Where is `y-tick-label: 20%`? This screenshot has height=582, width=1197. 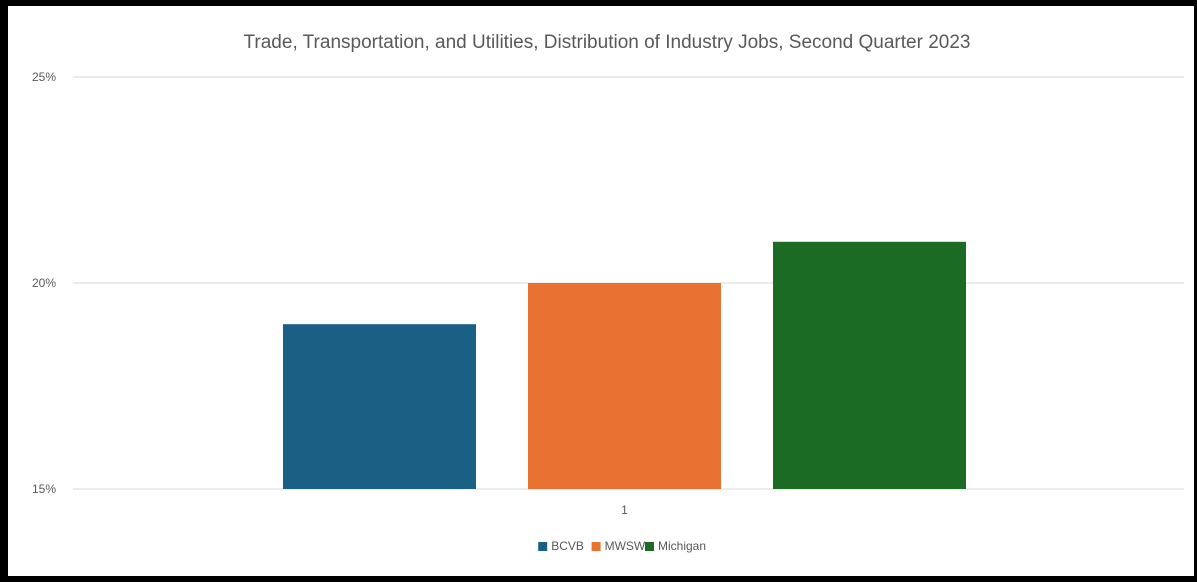 y-tick-label: 20% is located at coordinates (44, 283).